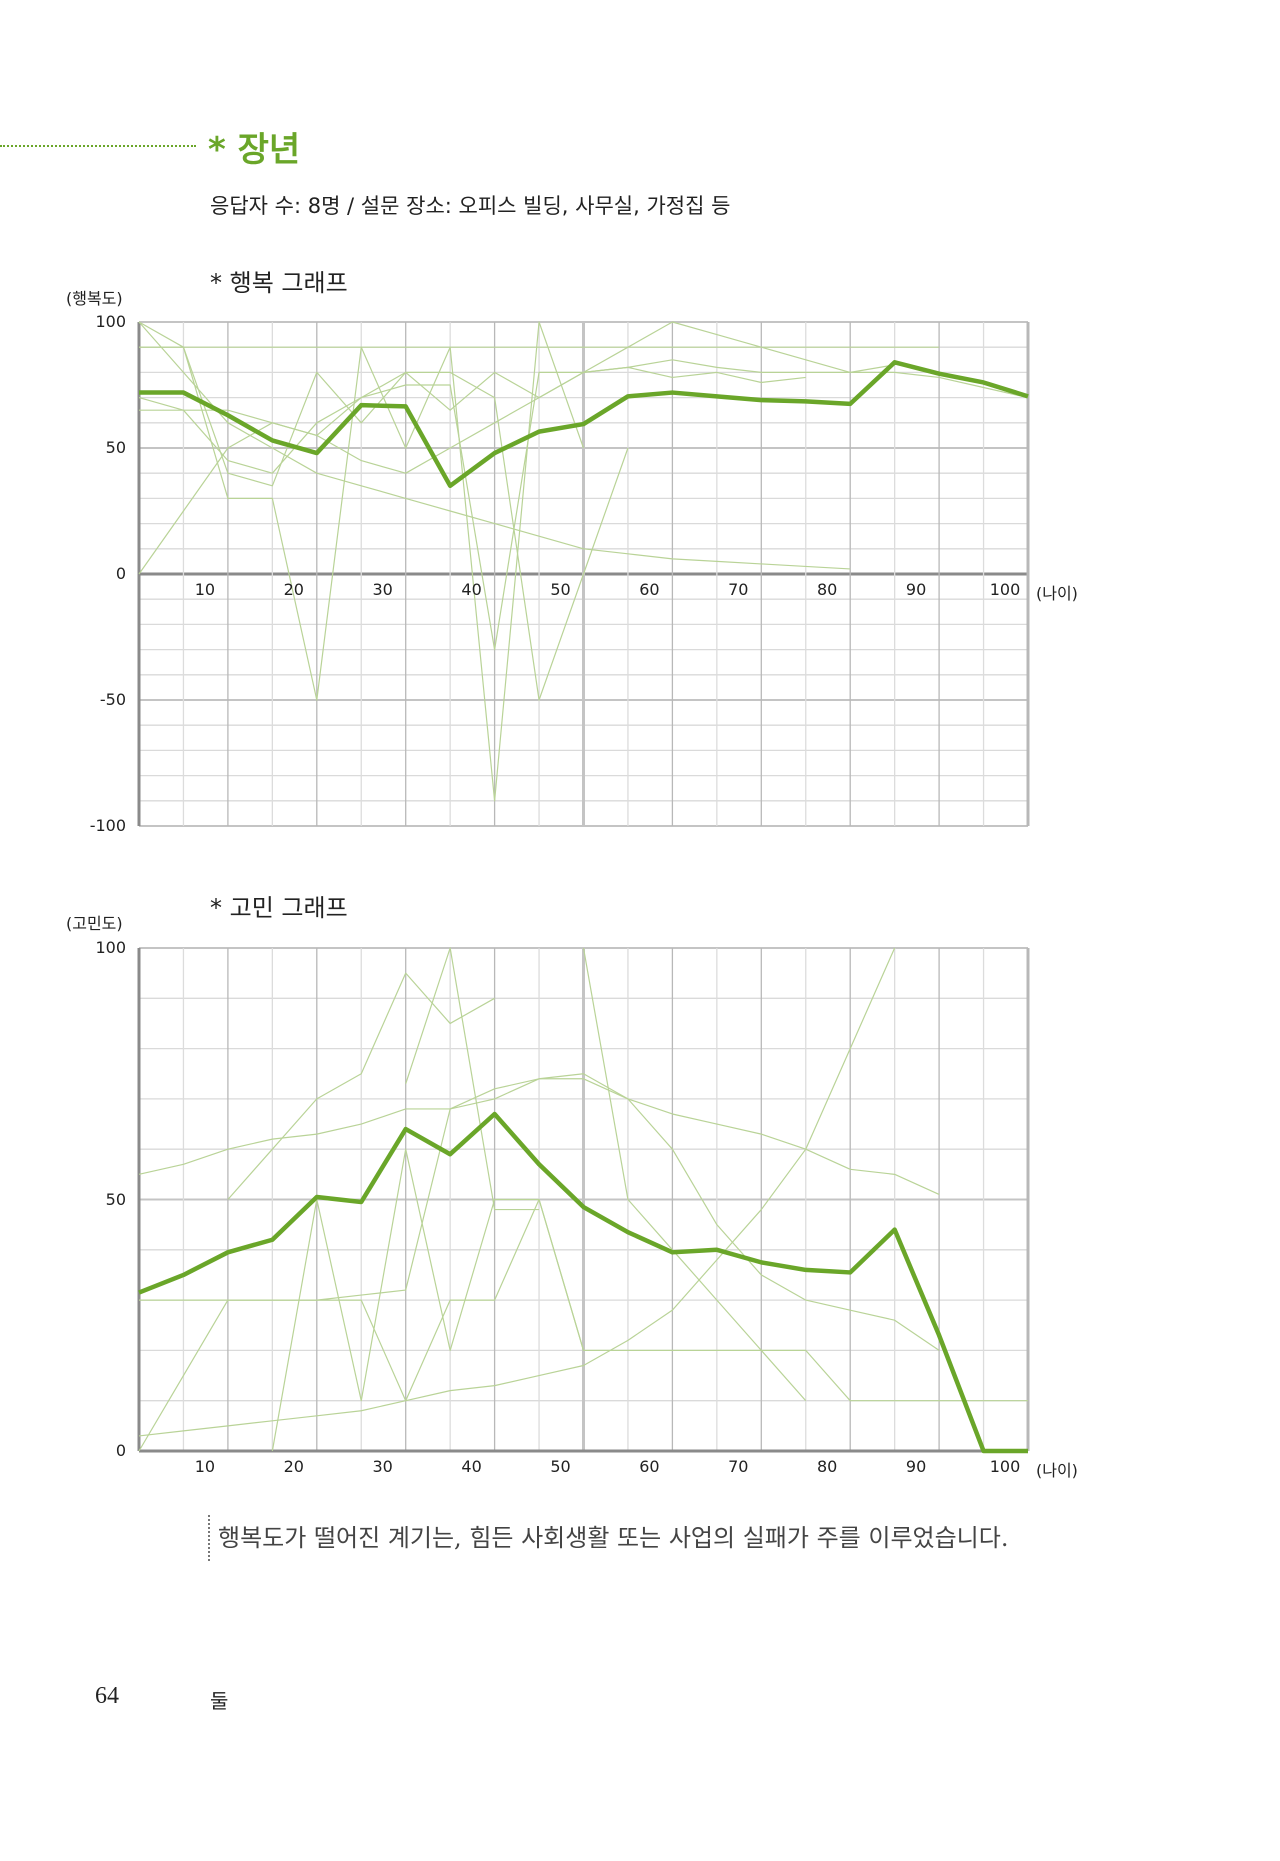 This screenshot has height=1861, width=1280. What do you see at coordinates (112, 699) in the screenshot?
I see `y-tick-label: -50` at bounding box center [112, 699].